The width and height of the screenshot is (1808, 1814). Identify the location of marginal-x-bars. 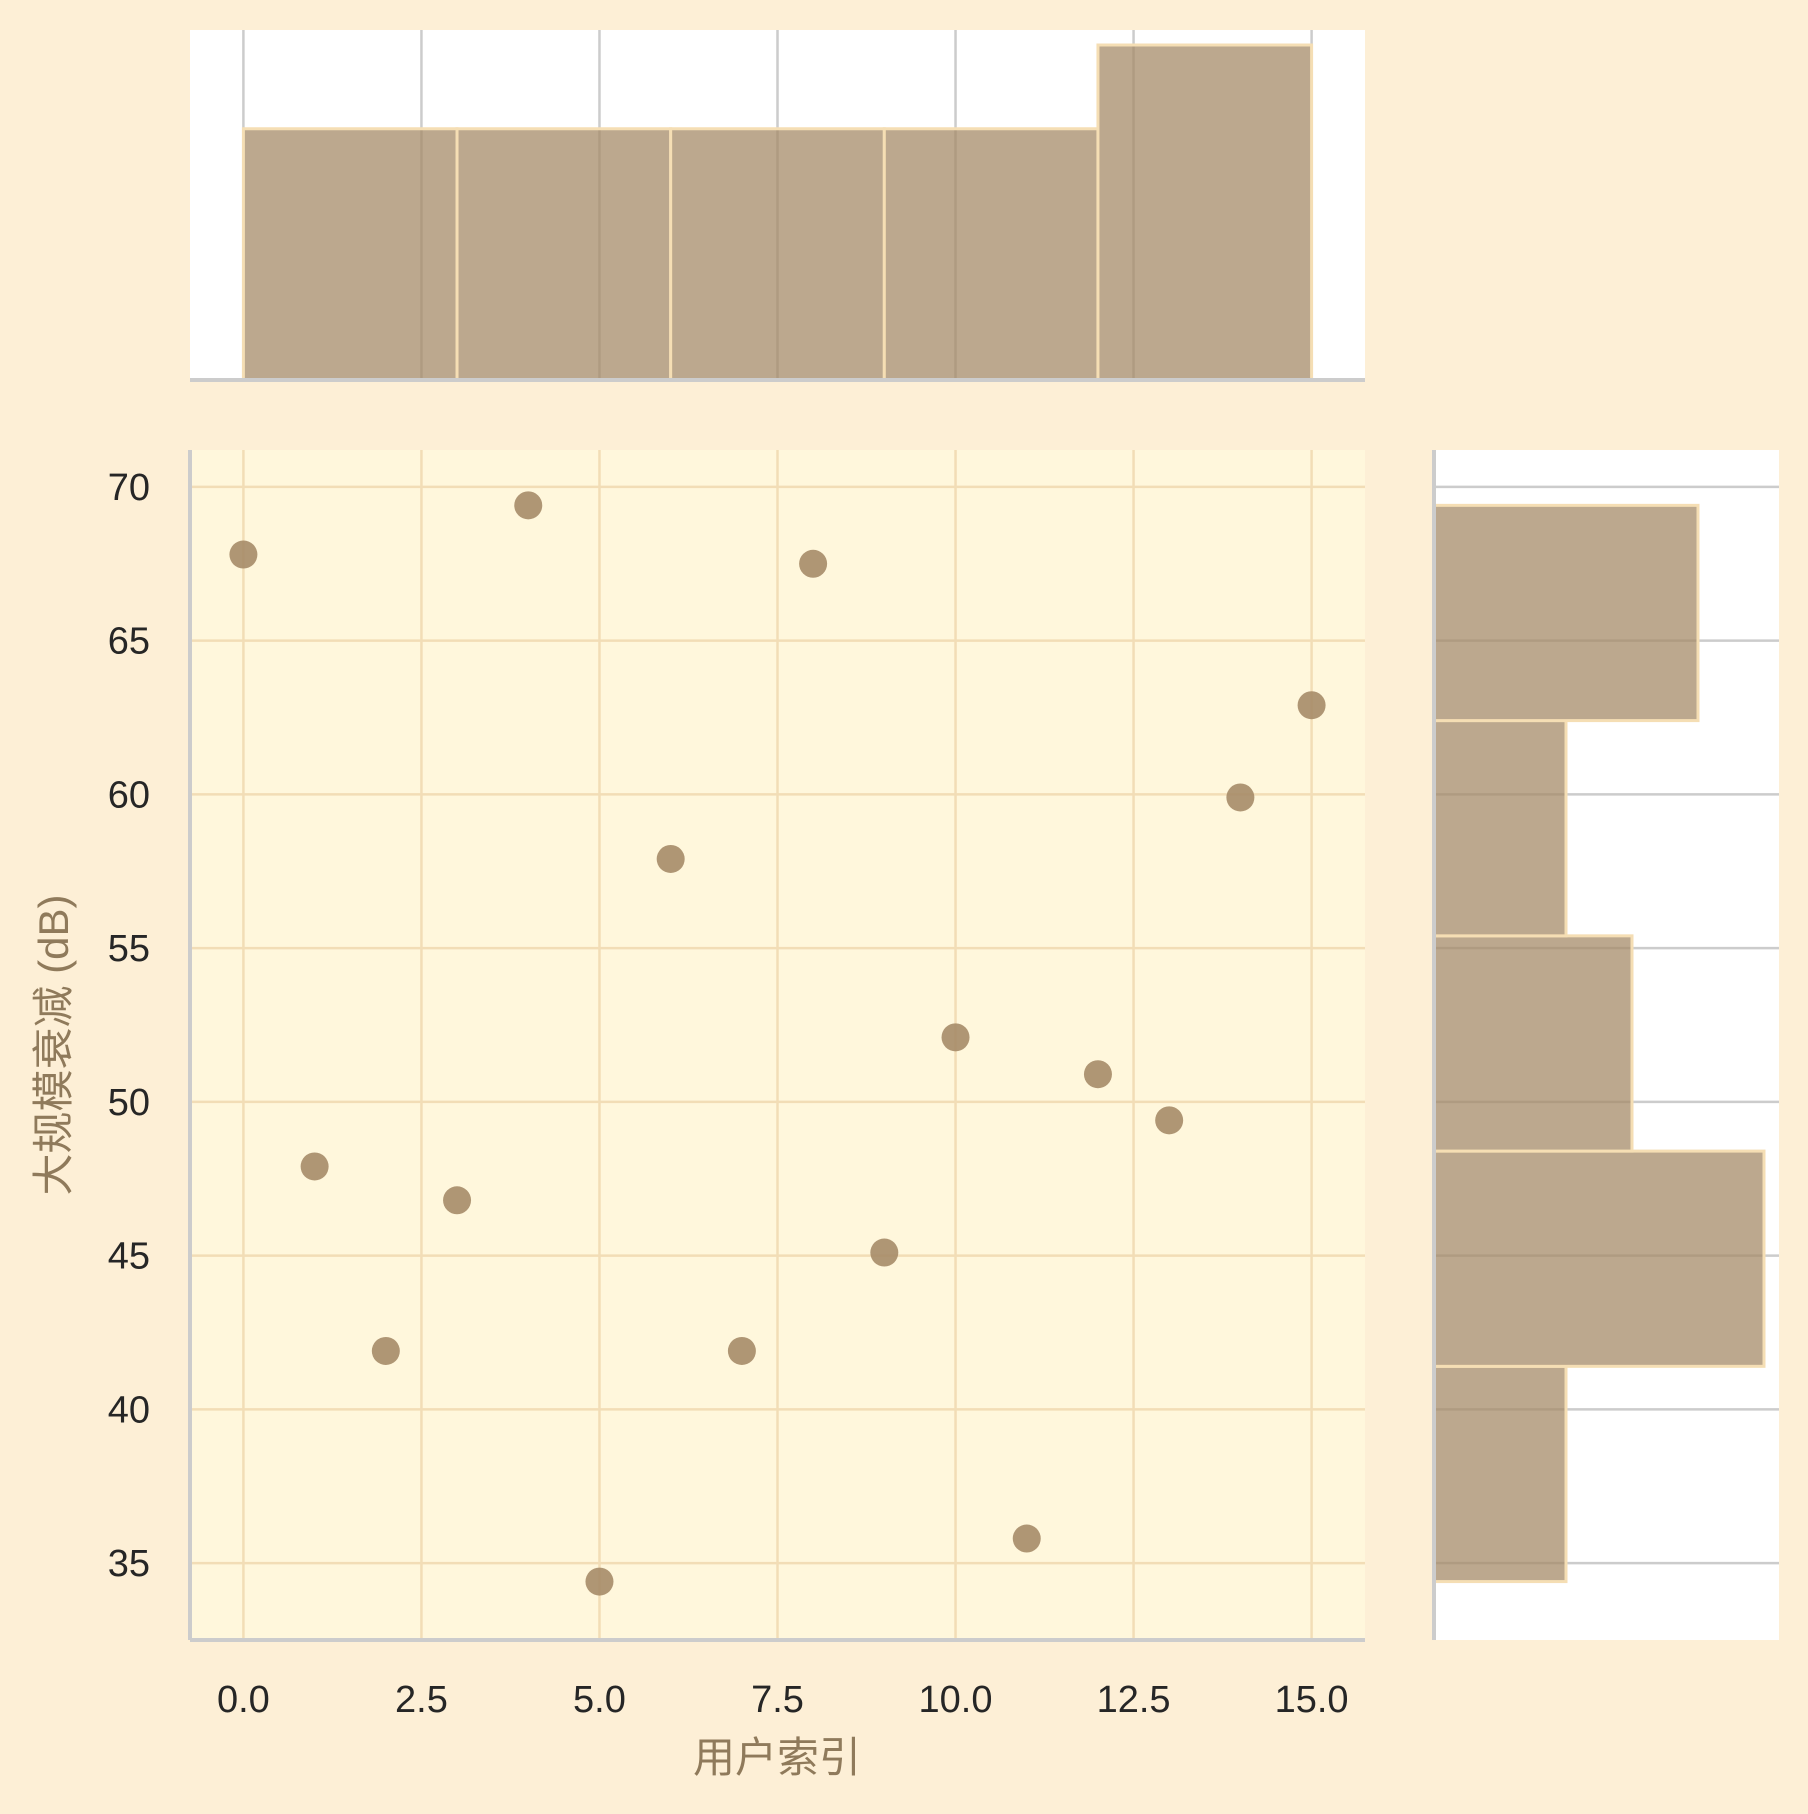
(777, 212).